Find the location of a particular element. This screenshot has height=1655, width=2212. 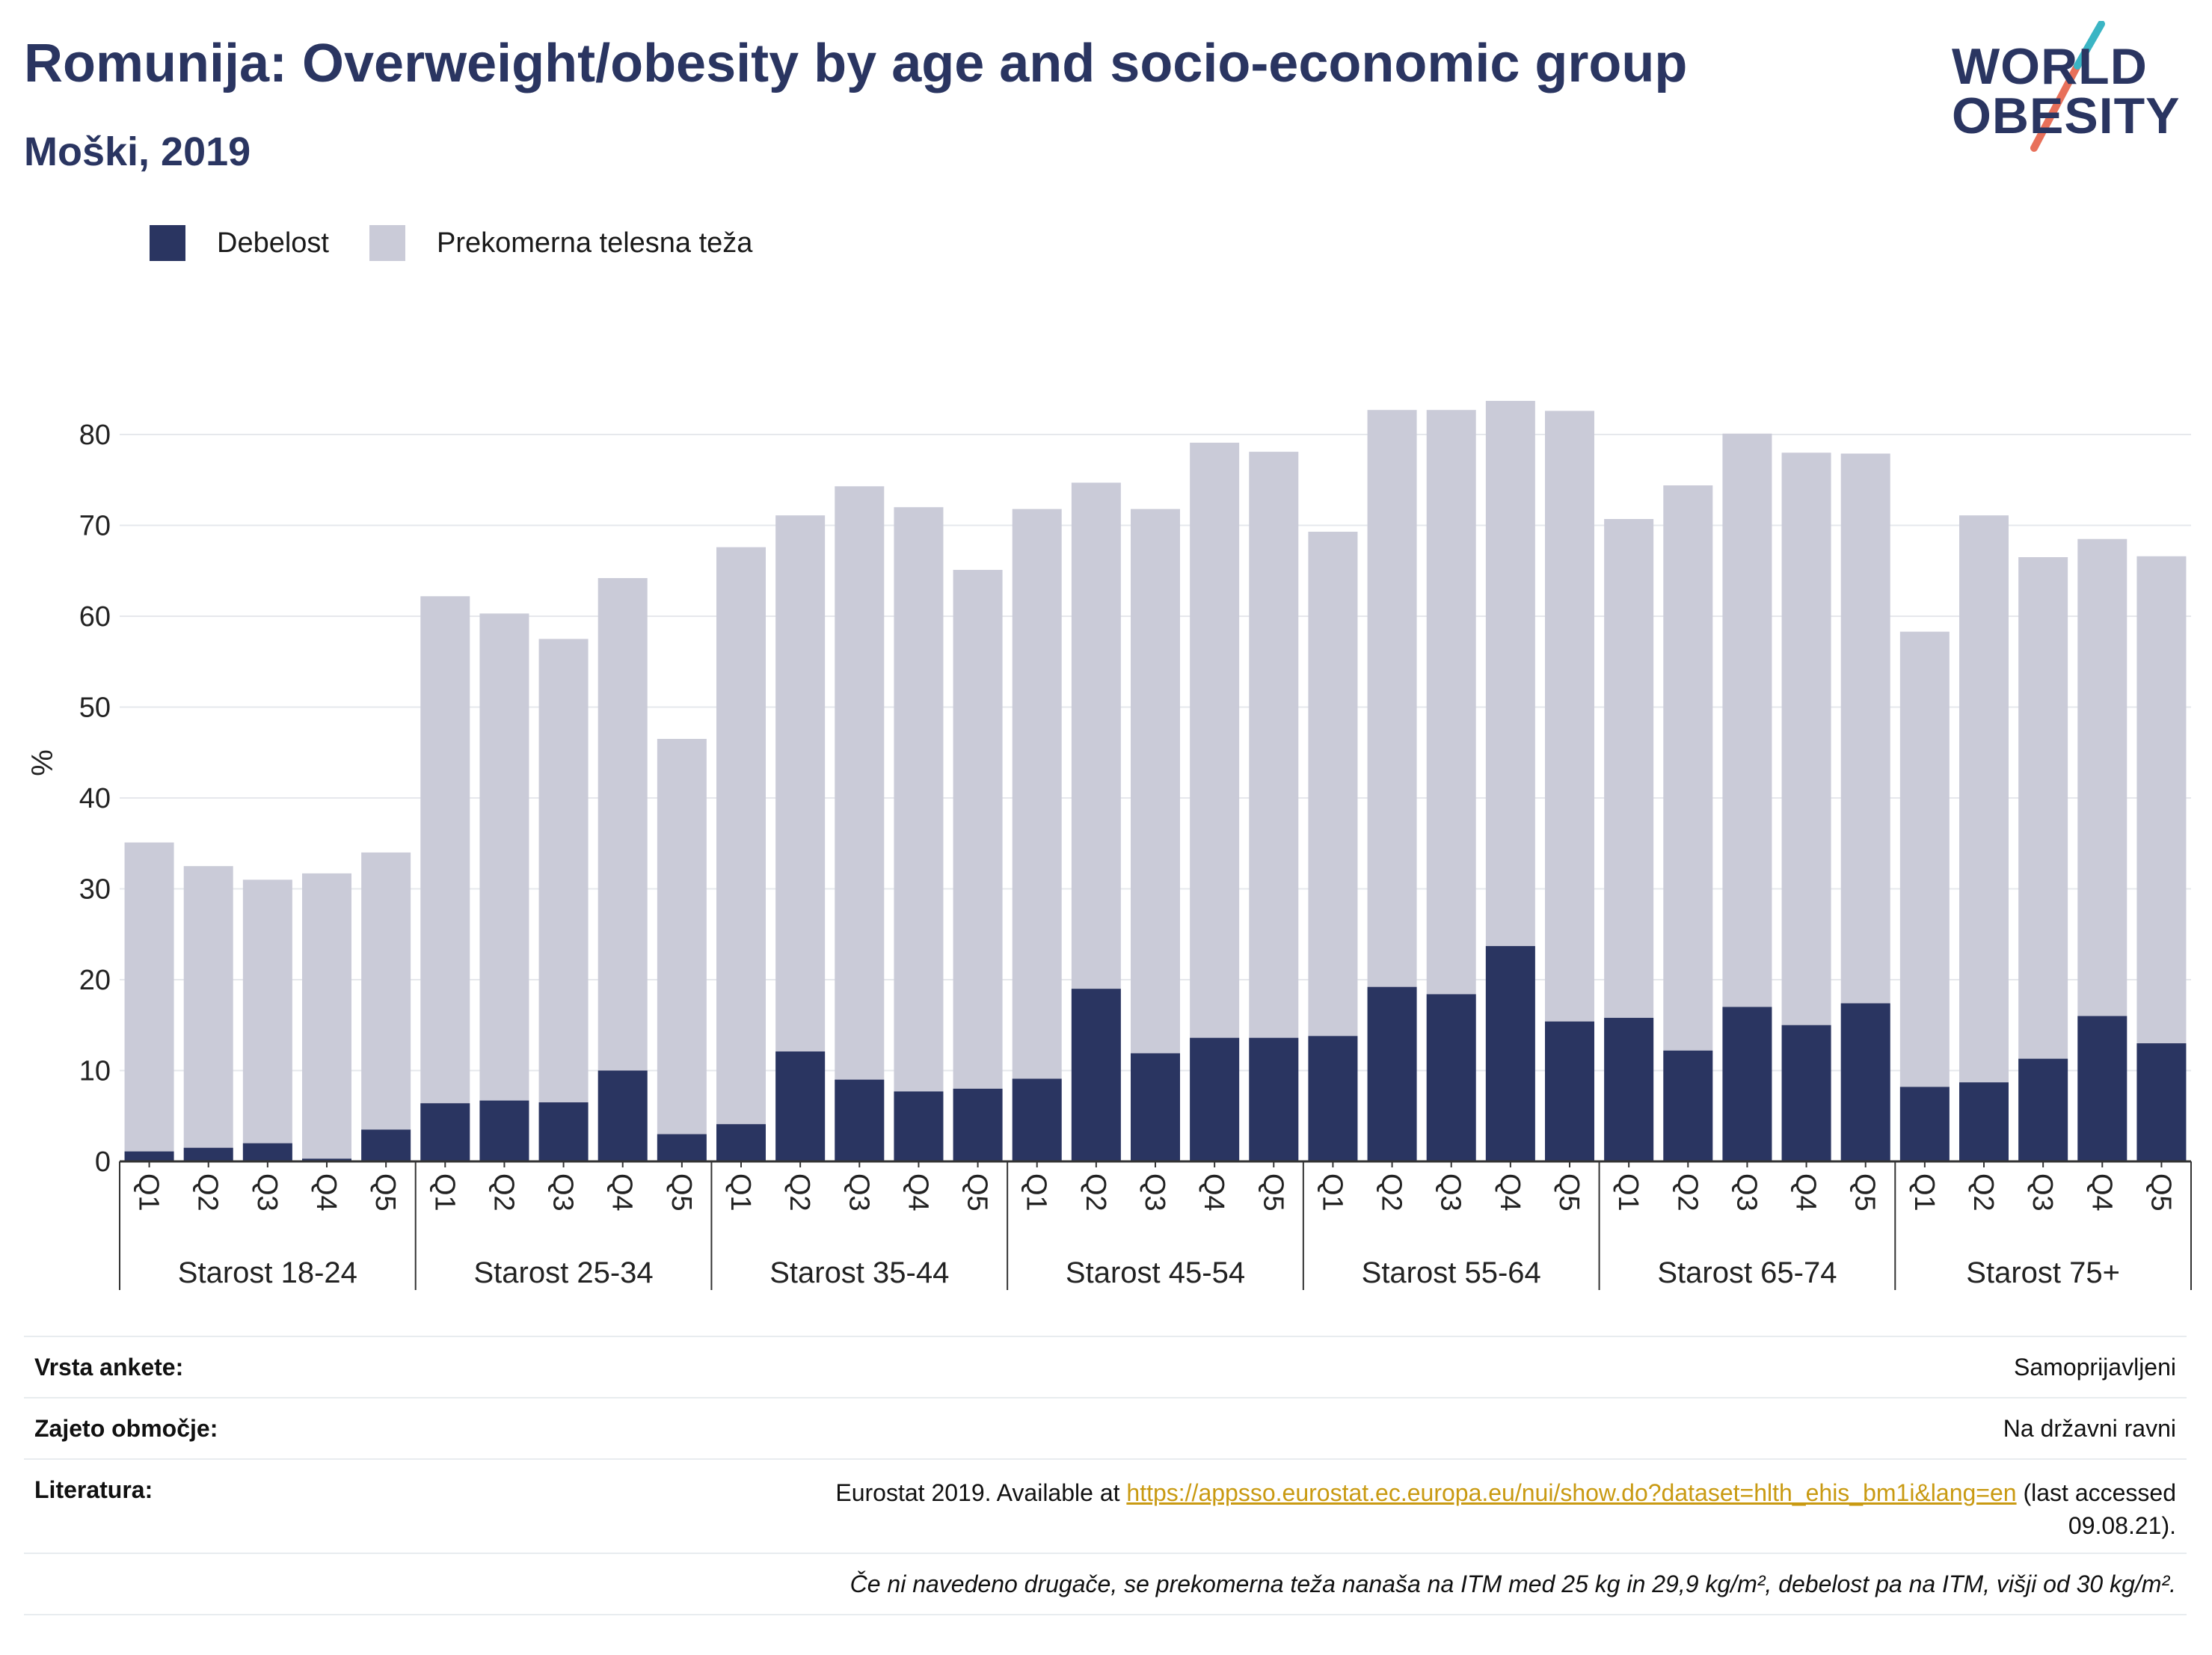

y-tick-label: 80 is located at coordinates (95, 435).